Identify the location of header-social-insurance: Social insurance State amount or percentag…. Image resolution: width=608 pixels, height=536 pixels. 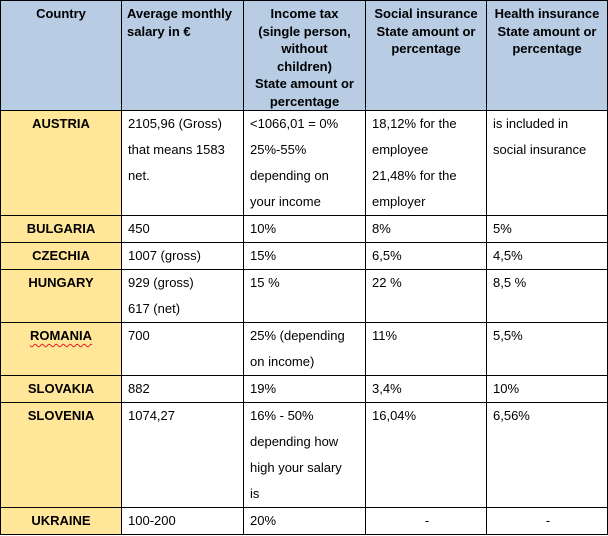
(426, 55).